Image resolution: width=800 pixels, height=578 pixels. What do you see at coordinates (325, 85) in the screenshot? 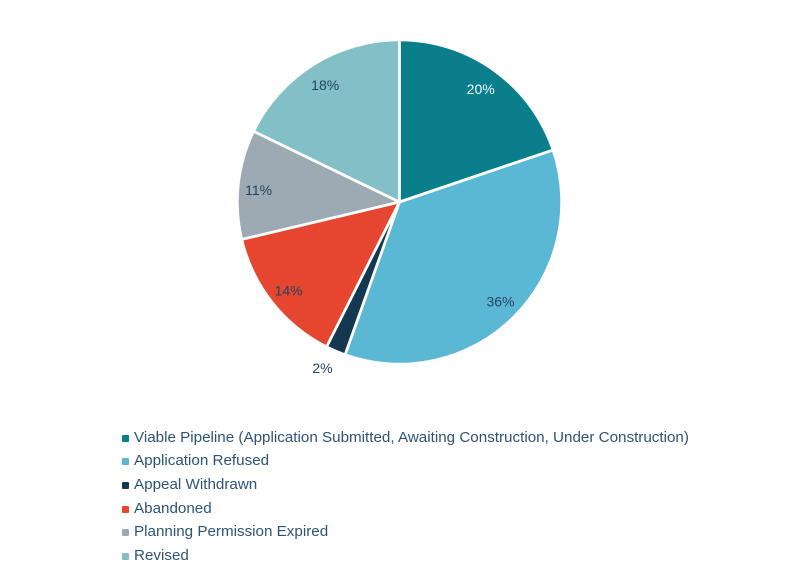
I see `svg-text: 18%` at bounding box center [325, 85].